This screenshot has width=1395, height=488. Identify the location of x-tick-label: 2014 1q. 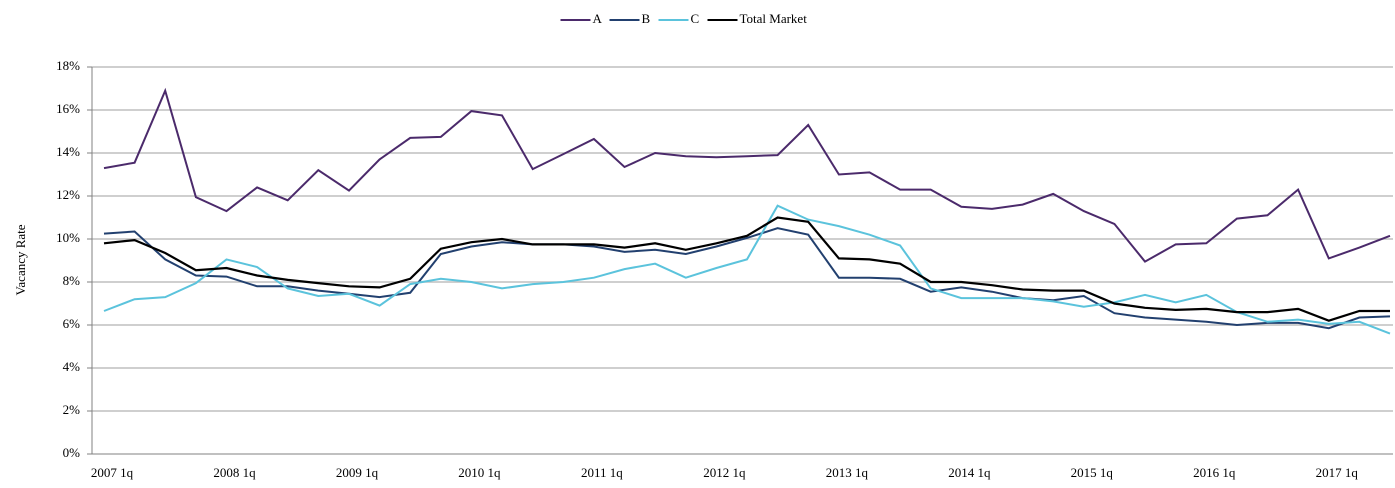
(969, 472).